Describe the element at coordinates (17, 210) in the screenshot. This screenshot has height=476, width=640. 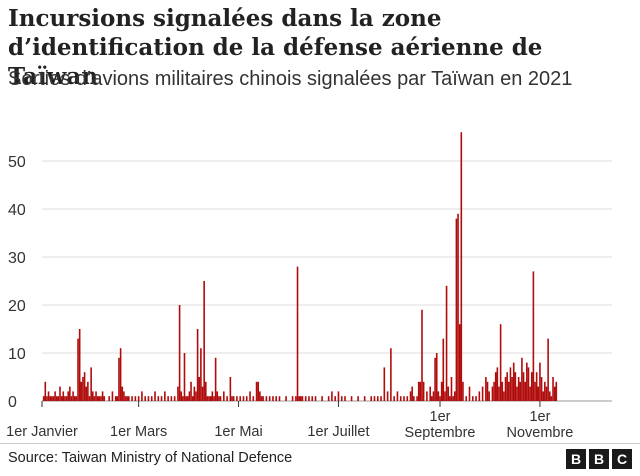
I see `y-tick-label: 40` at that location.